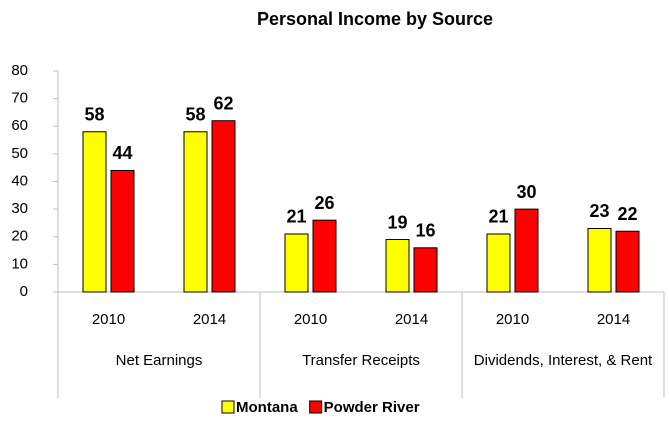 This screenshot has width=669, height=442. What do you see at coordinates (19, 236) in the screenshot?
I see `y-tick-label: 20` at bounding box center [19, 236].